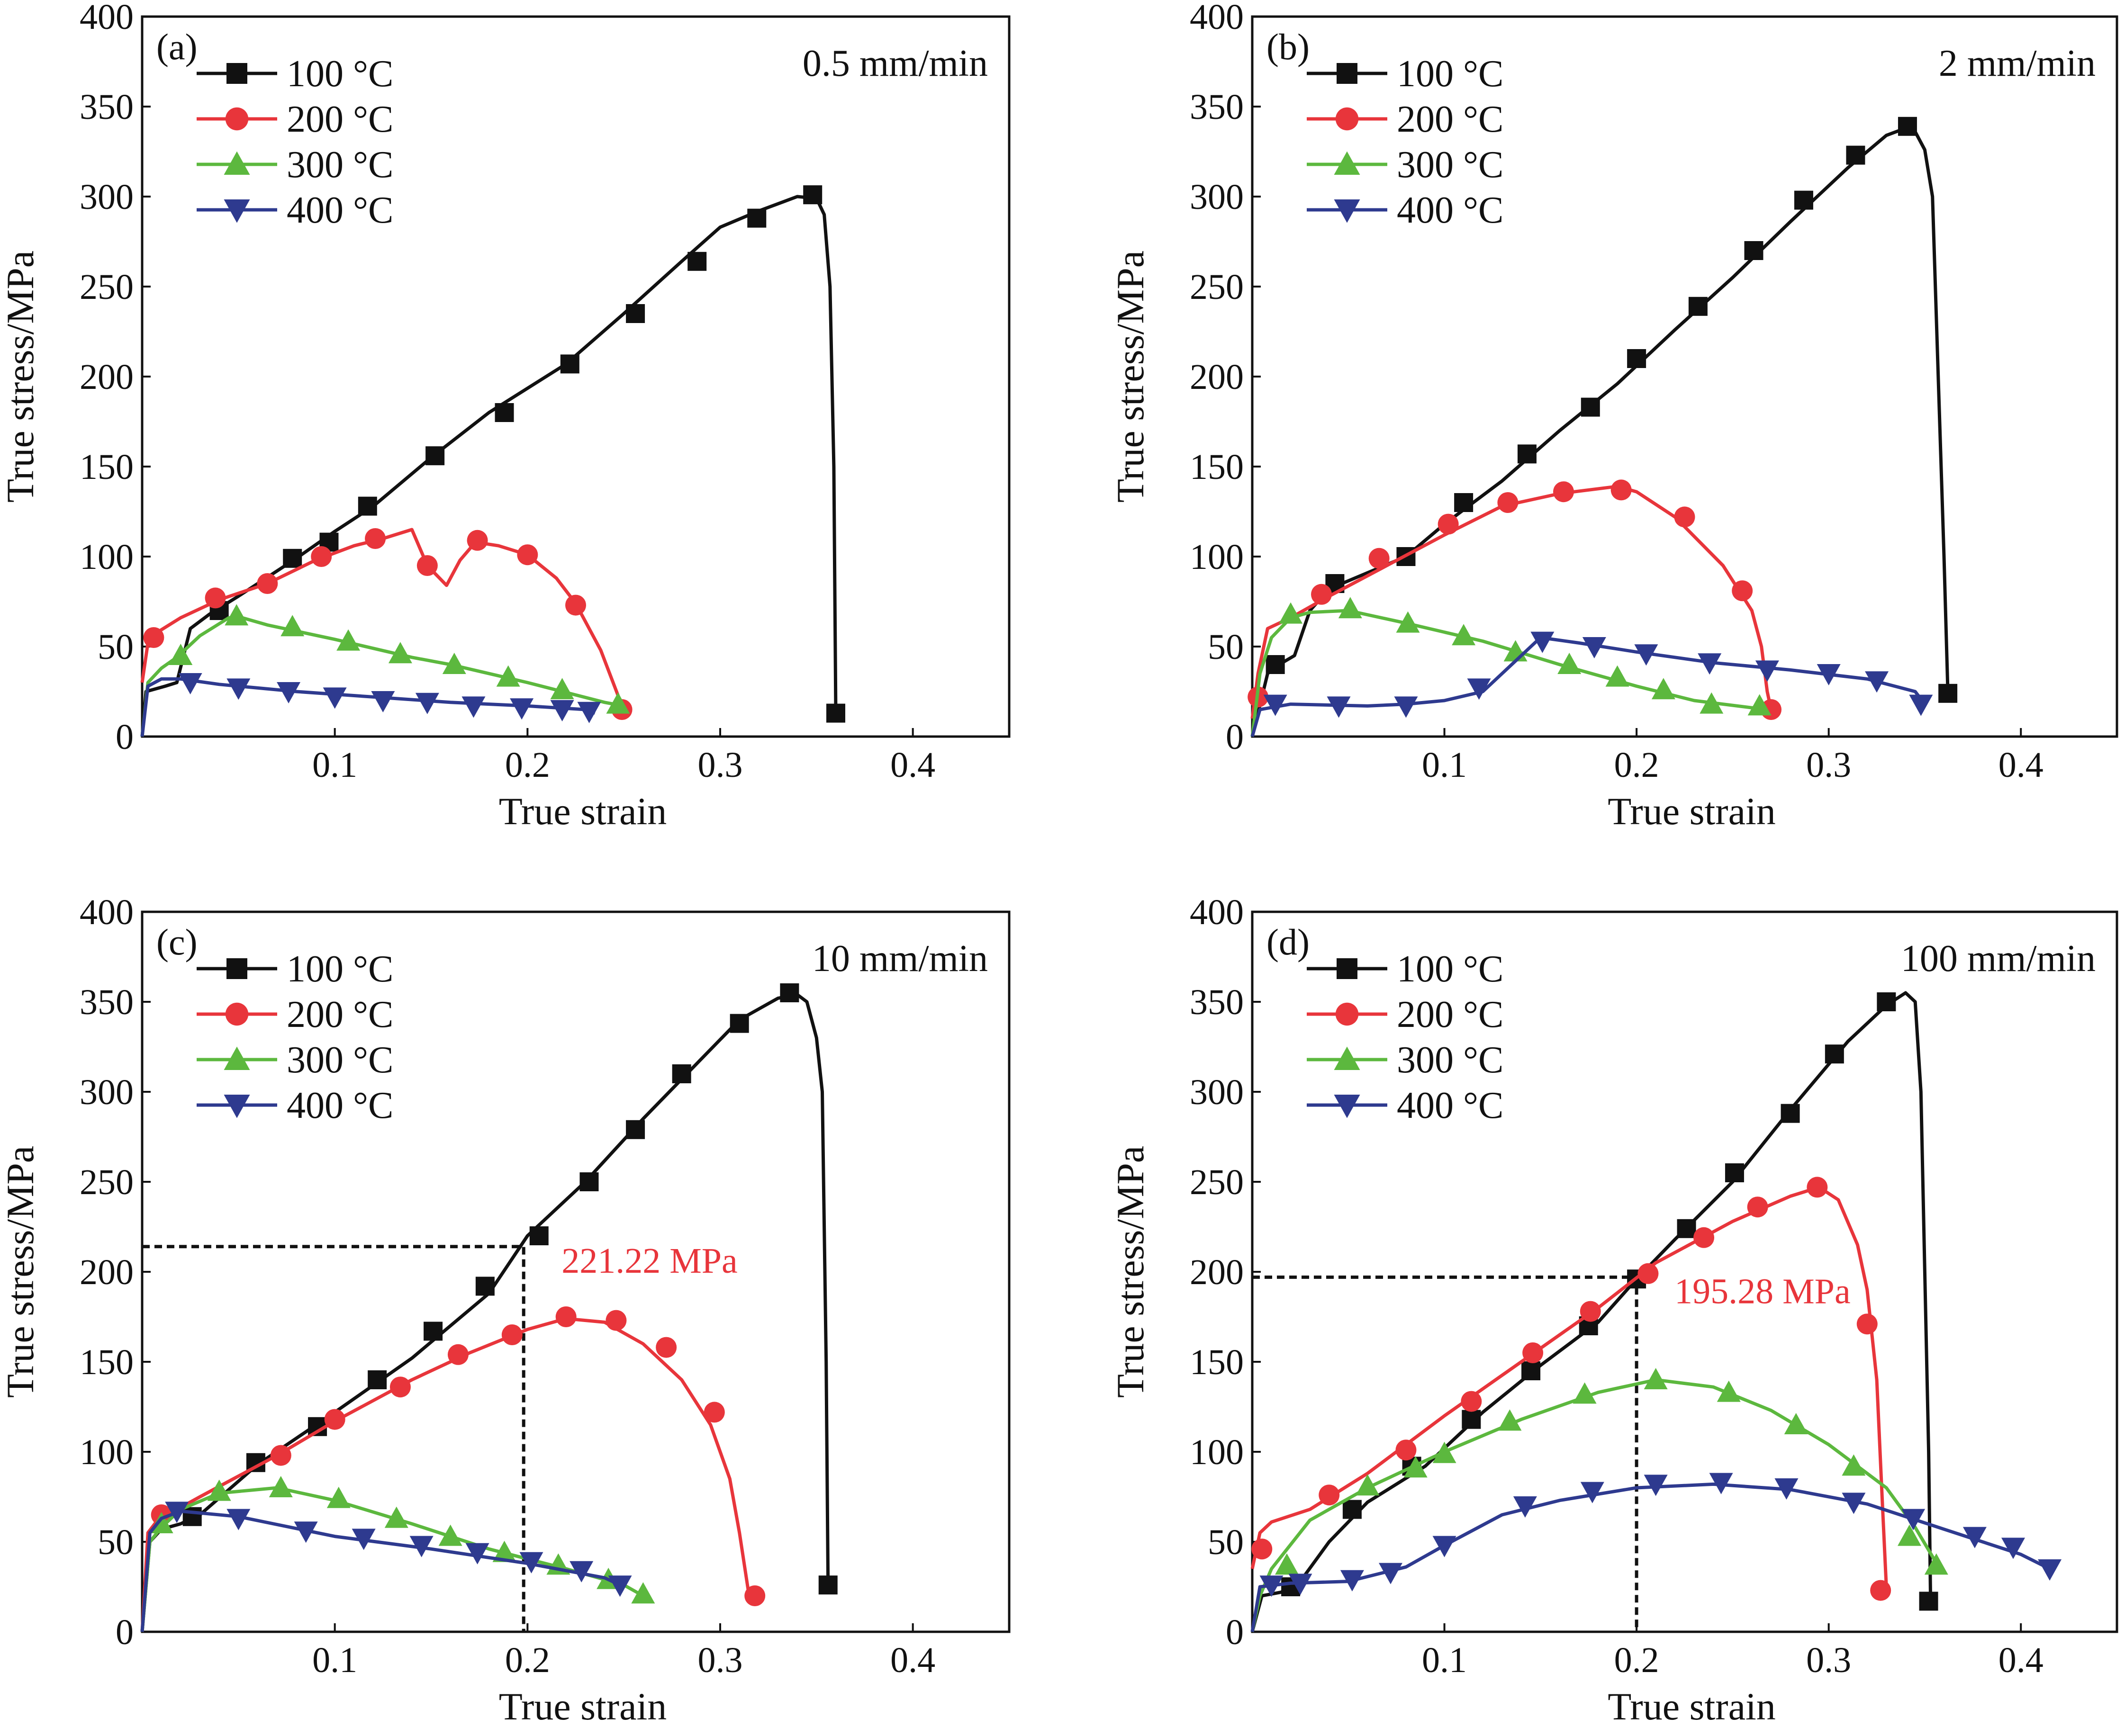  Describe the element at coordinates (340, 119) in the screenshot. I see `legend-item-label: 200 °C` at that location.